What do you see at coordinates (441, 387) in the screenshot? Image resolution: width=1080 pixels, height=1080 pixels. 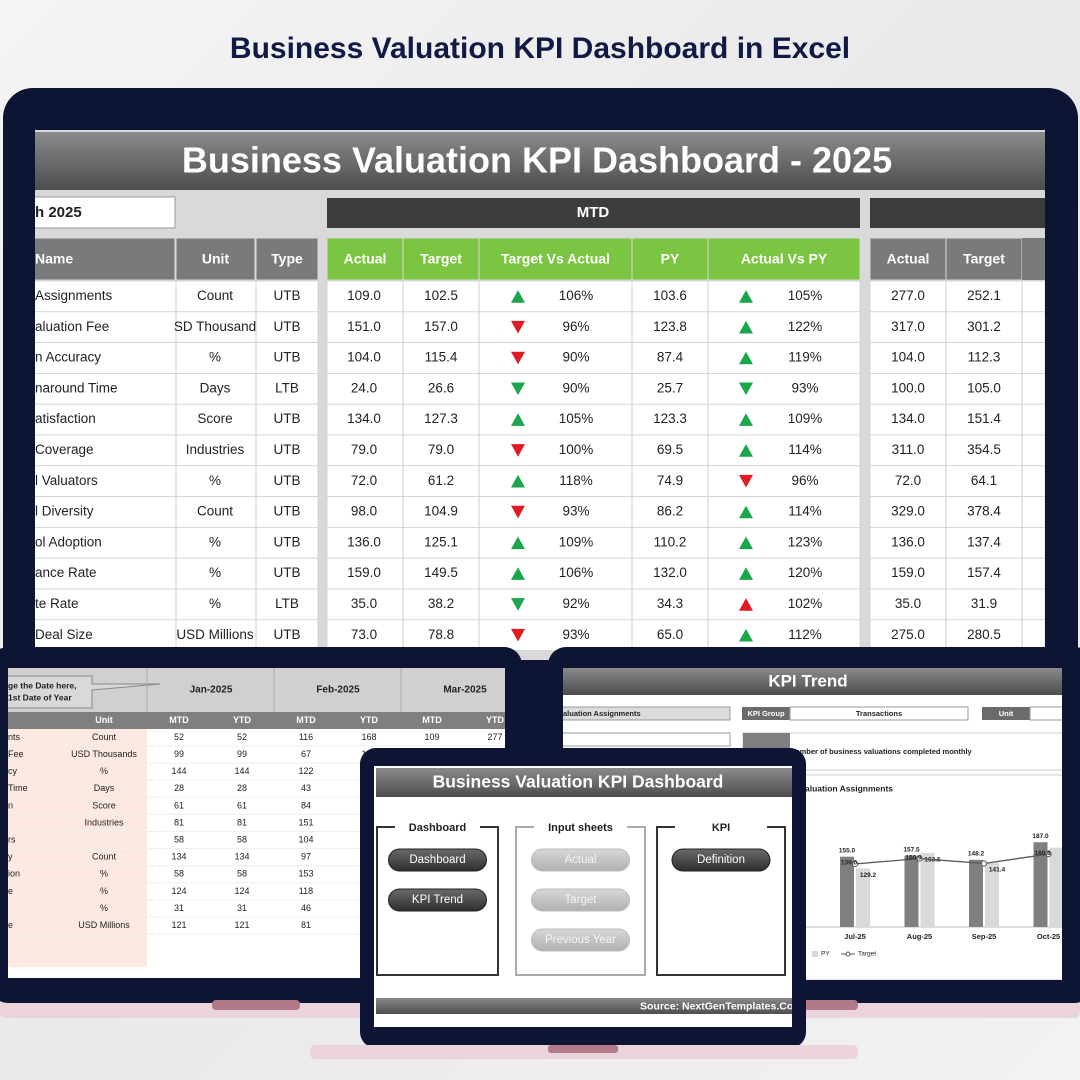 I see `cell-text: 26.6` at bounding box center [441, 387].